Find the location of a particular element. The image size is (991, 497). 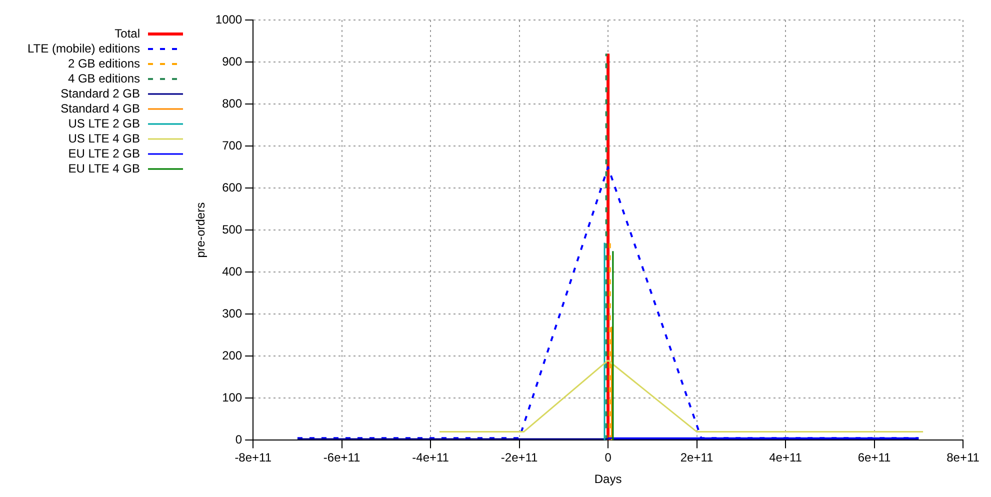

y-tick-label: 800 is located at coordinates (232, 103).